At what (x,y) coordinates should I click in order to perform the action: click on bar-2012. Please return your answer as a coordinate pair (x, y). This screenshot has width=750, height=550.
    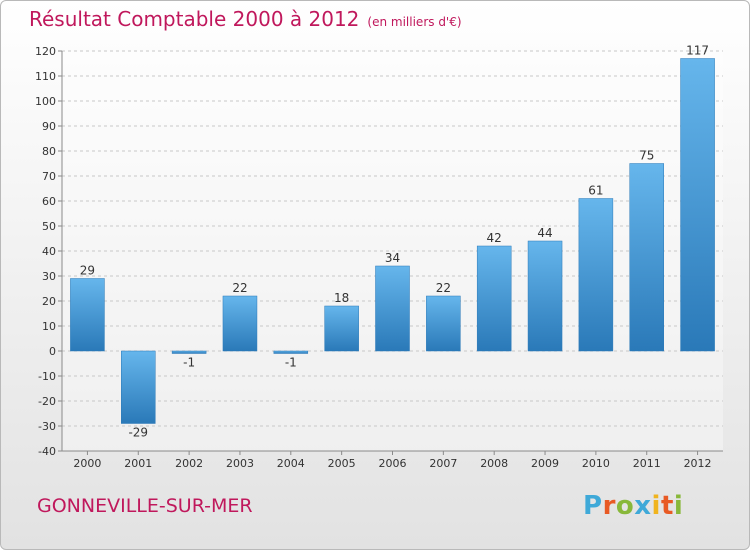
    Looking at the image, I should click on (697, 205).